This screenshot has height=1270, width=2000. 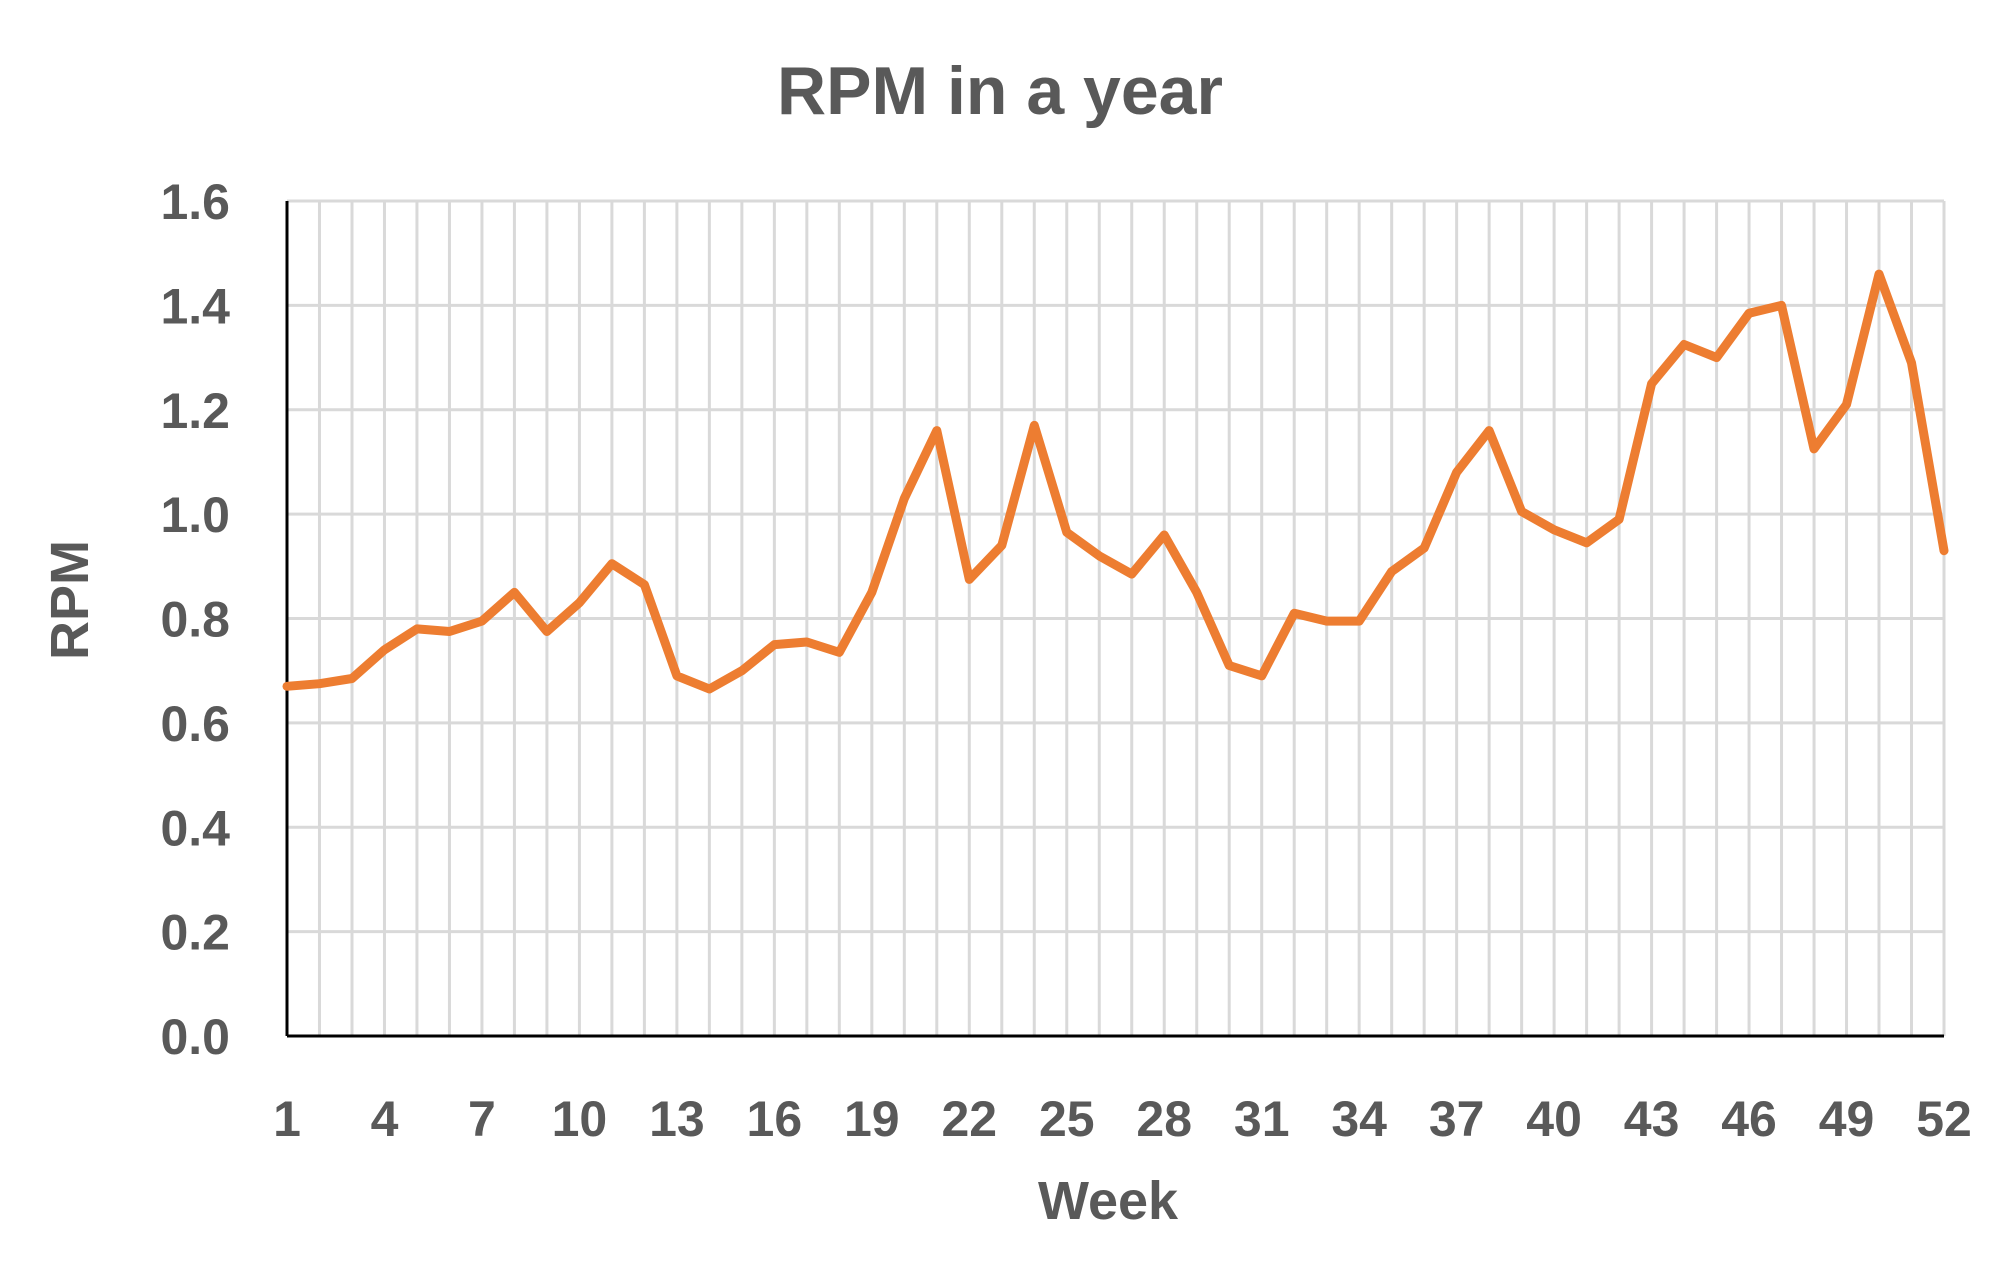 I want to click on x-tick-label: 7, so click(x=482, y=1119).